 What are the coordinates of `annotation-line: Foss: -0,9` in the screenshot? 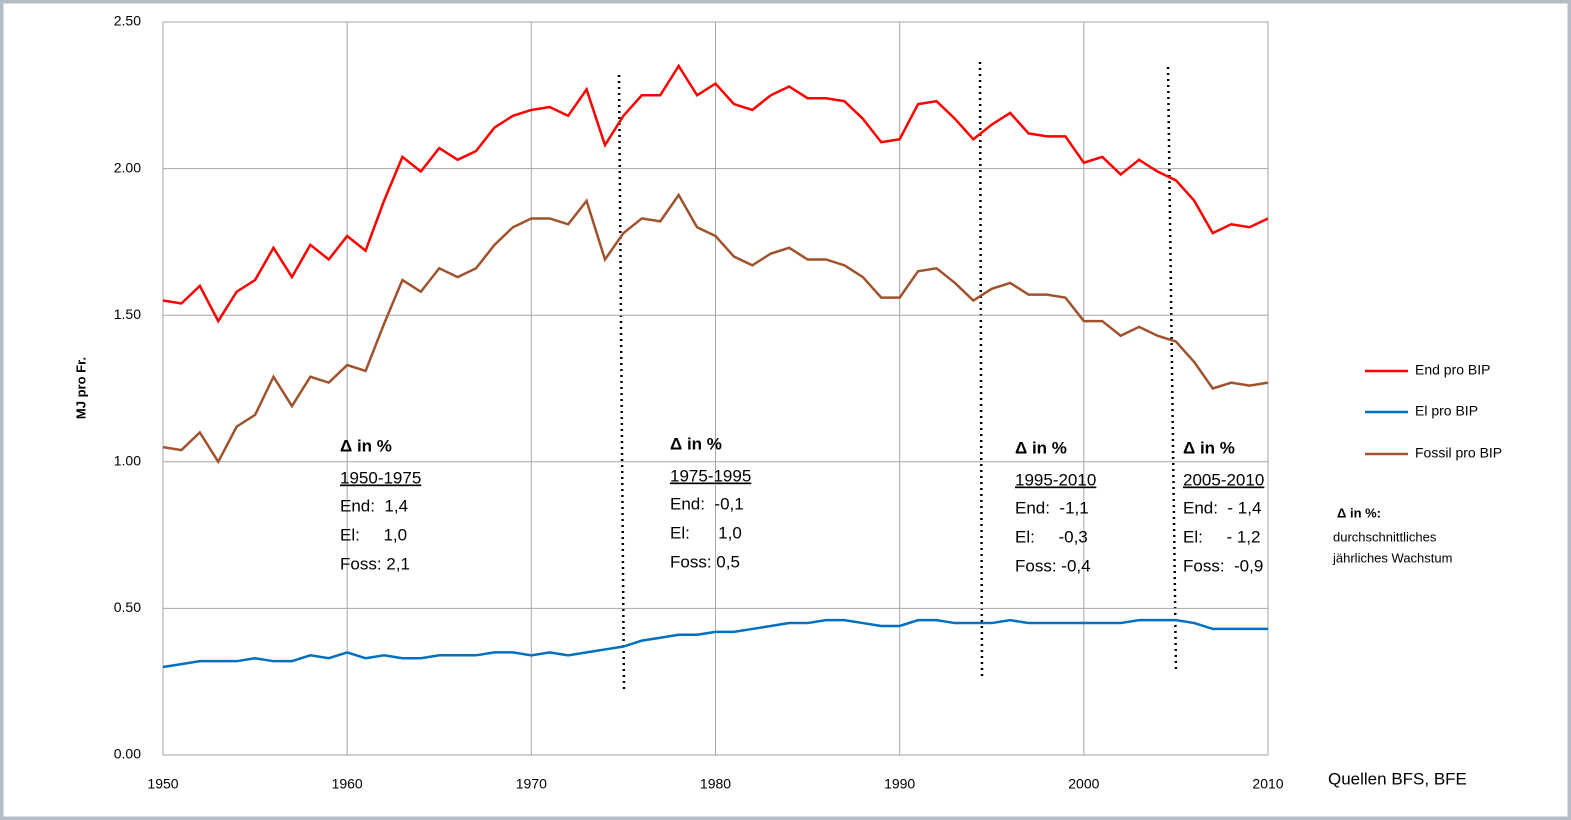 It's located at (1223, 565).